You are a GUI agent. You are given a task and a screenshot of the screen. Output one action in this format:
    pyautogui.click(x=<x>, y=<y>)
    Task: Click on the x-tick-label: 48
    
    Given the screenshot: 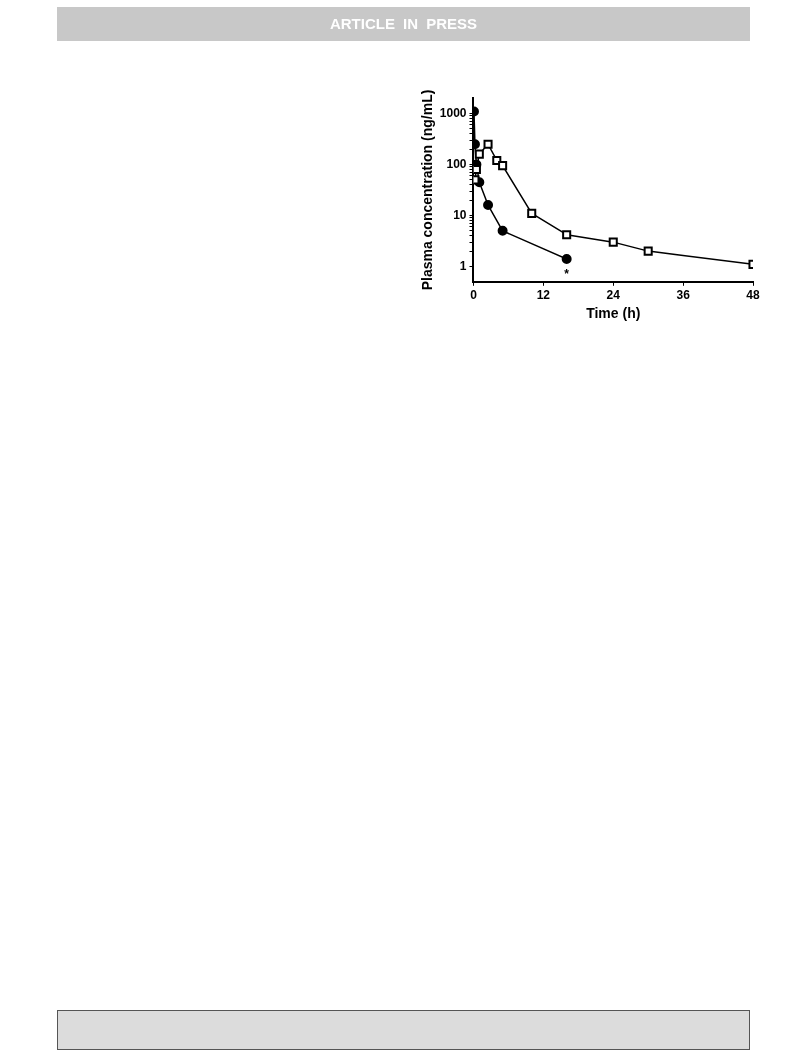 What is the action you would take?
    pyautogui.click(x=753, y=295)
    